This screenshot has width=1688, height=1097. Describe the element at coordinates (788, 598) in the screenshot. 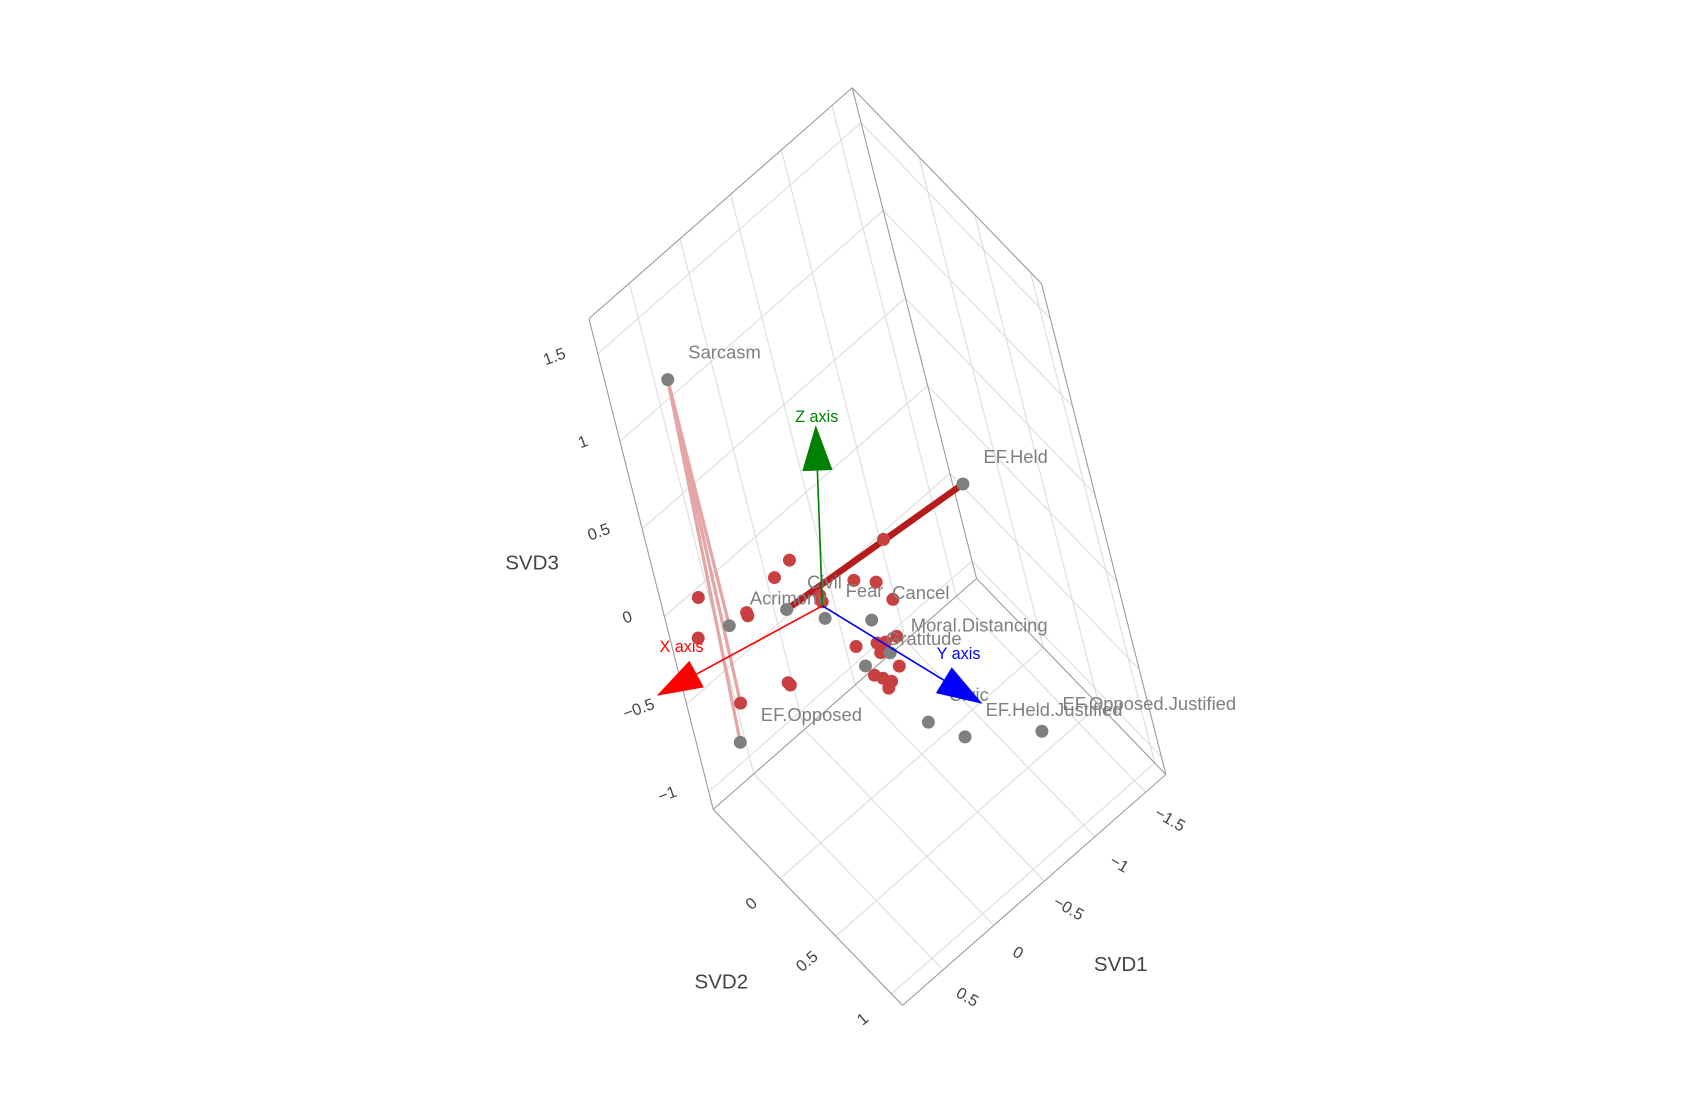

I see `point-label: Acrimony` at that location.